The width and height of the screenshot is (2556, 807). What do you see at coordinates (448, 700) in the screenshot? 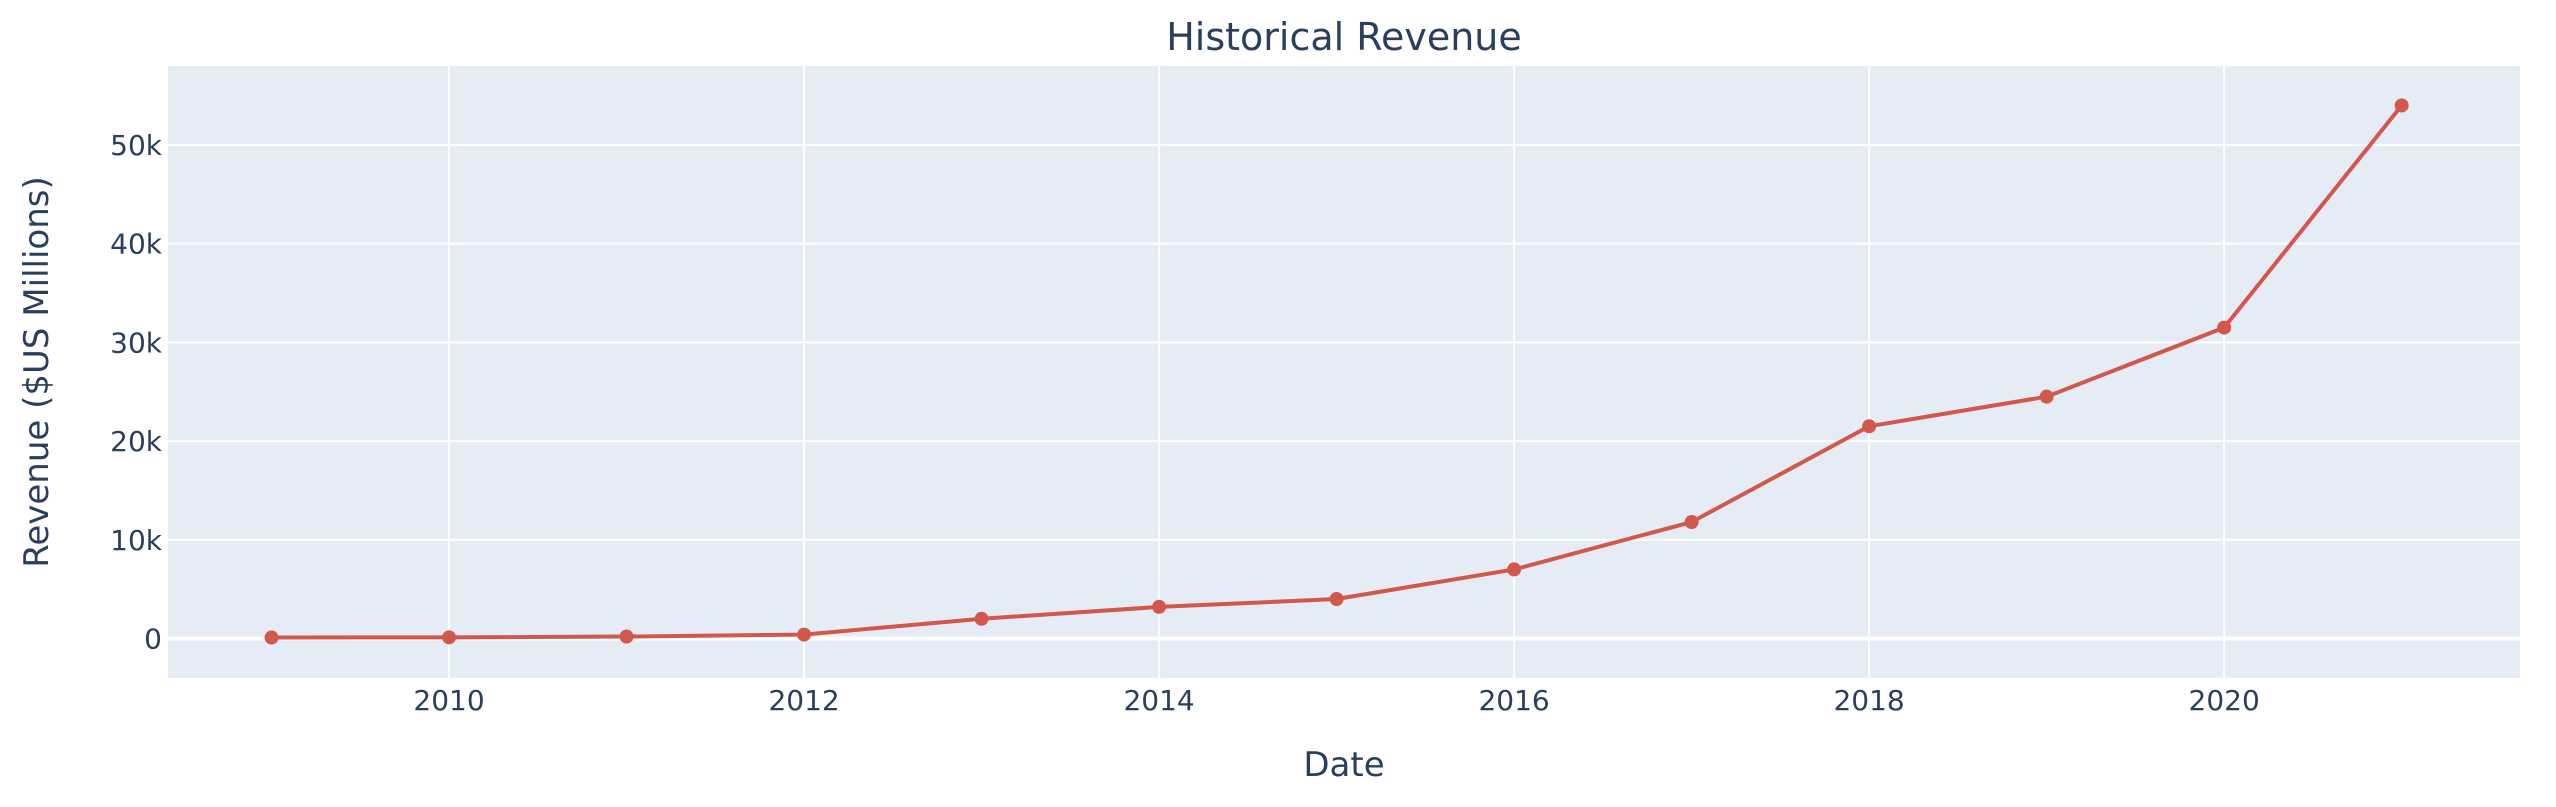
I see `x-tick-label: 2010` at bounding box center [448, 700].